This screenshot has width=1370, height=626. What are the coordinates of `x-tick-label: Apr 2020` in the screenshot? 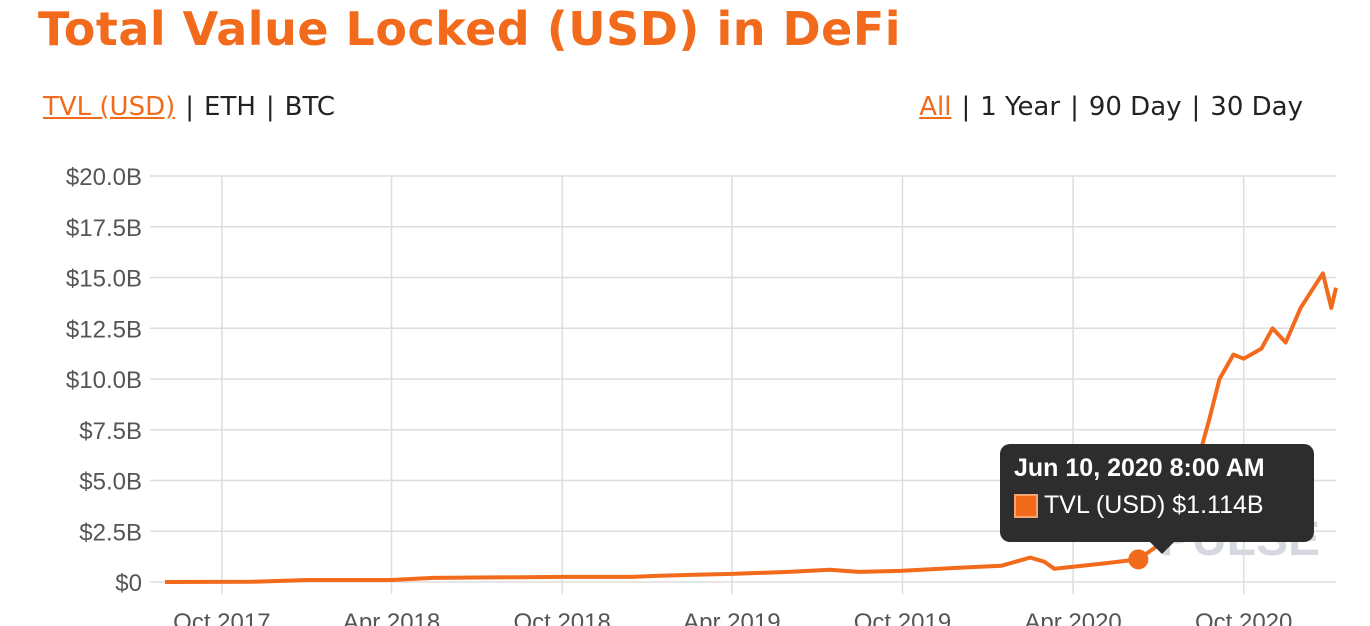 It's located at (1072, 617).